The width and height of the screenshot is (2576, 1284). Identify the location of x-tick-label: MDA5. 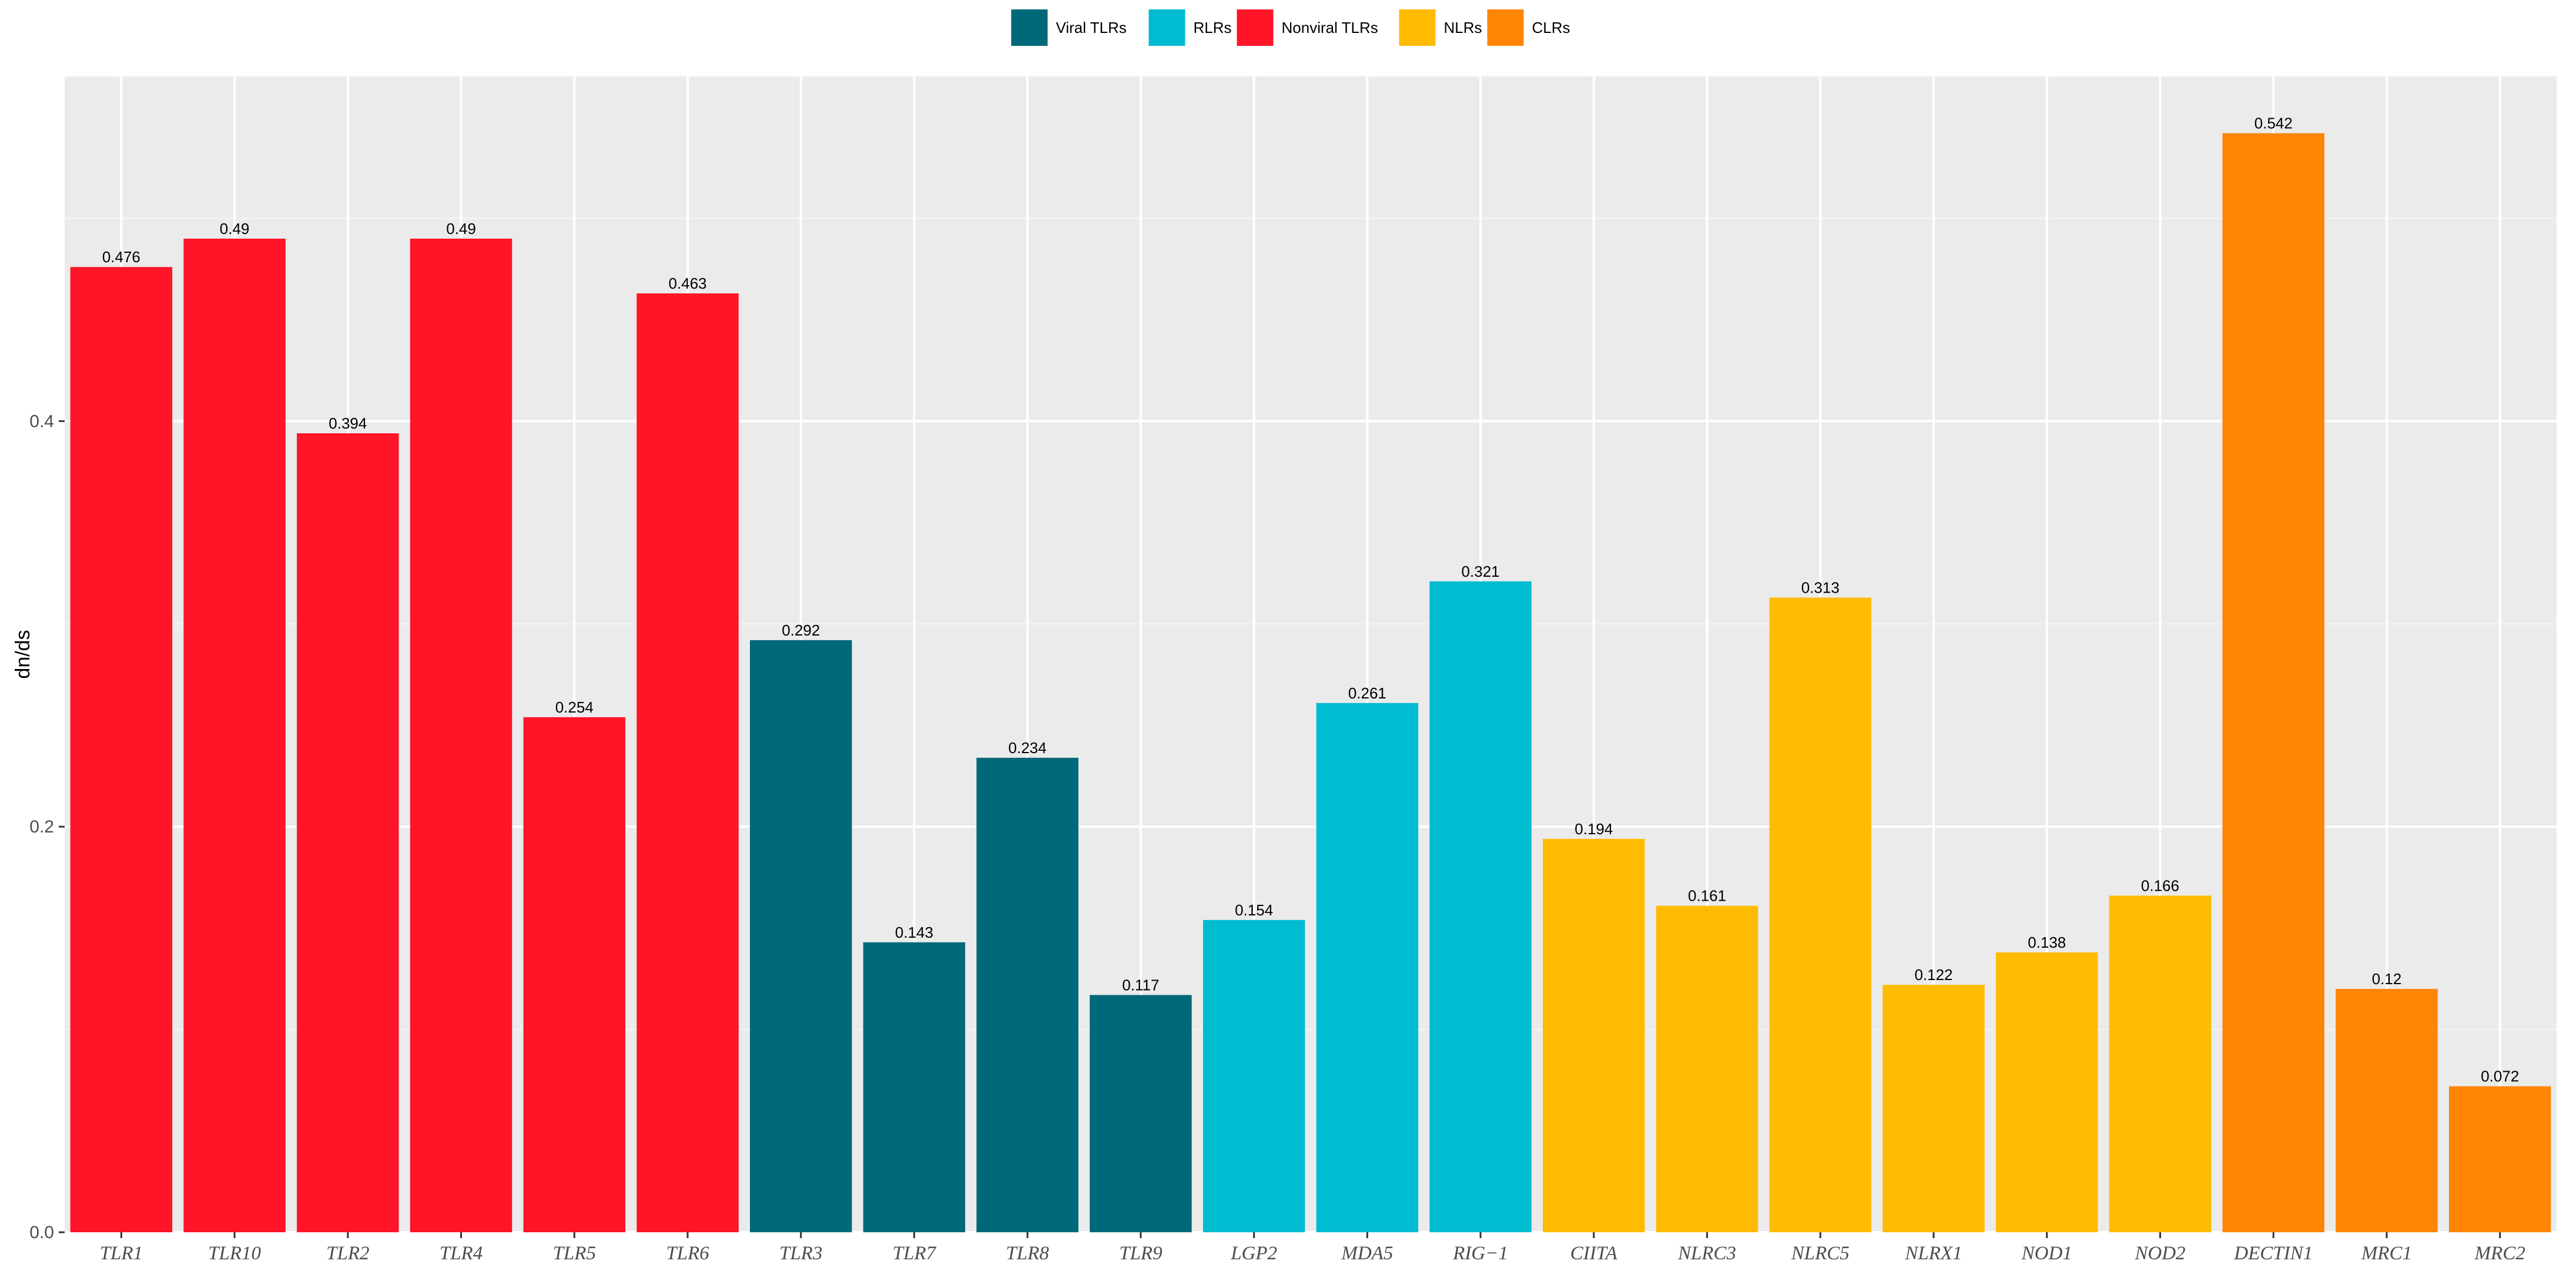
(1367, 1253).